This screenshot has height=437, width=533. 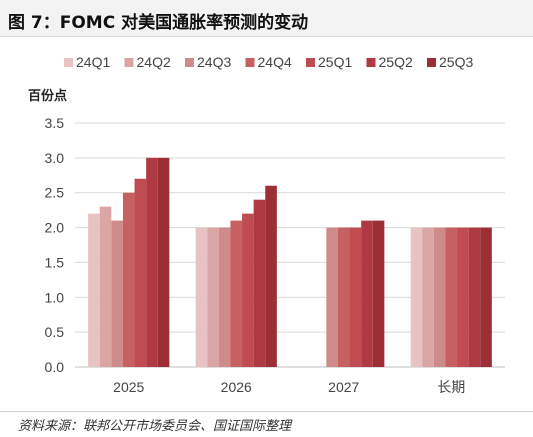 I want to click on y-tick-label: 3.5, so click(x=55, y=123).